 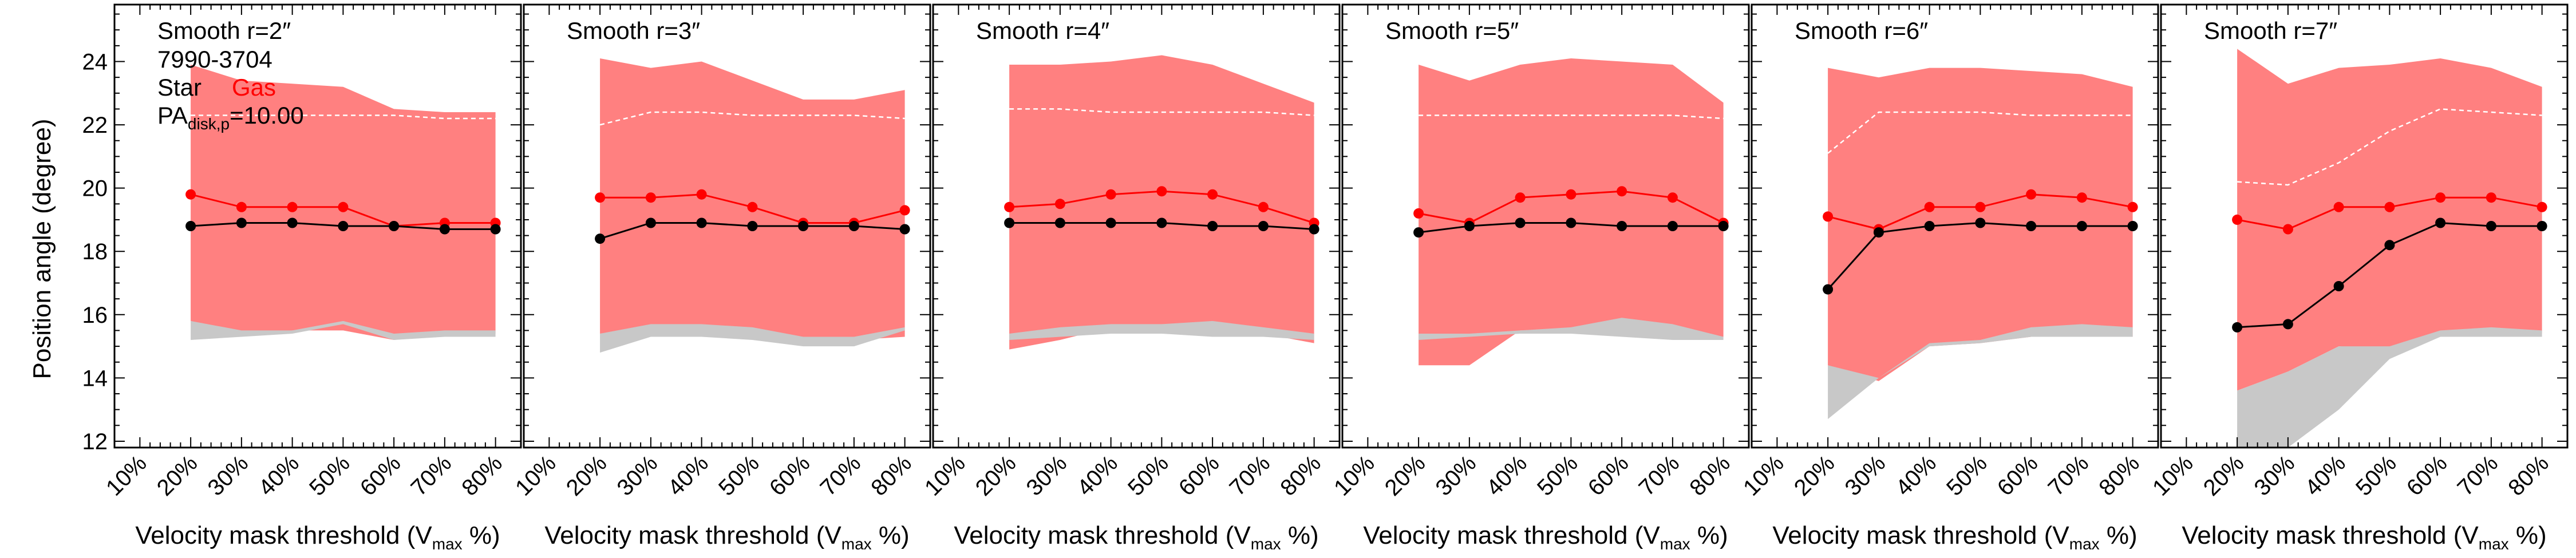 I want to click on plot-frame, so click(x=1136, y=226).